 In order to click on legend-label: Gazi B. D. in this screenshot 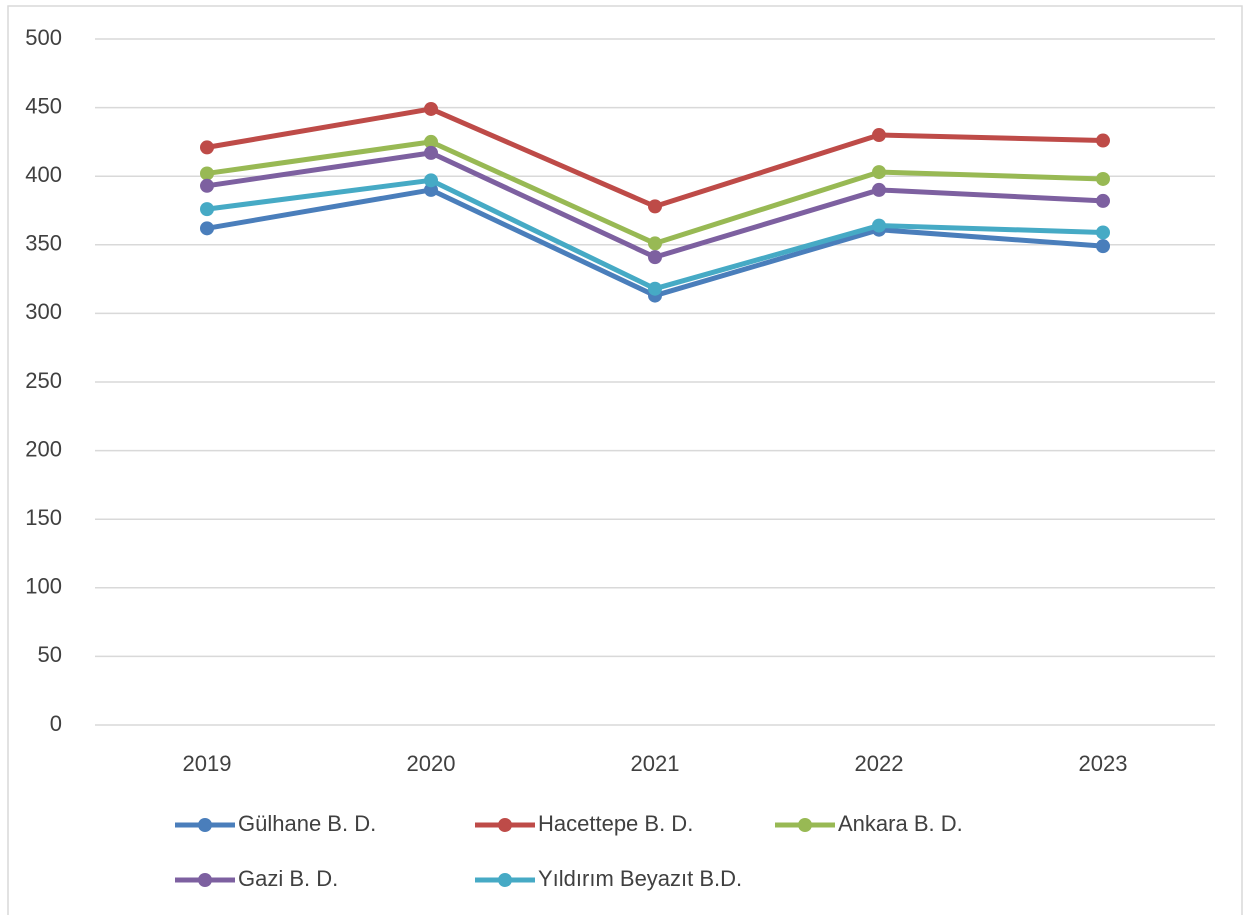, I will do `click(288, 878)`.